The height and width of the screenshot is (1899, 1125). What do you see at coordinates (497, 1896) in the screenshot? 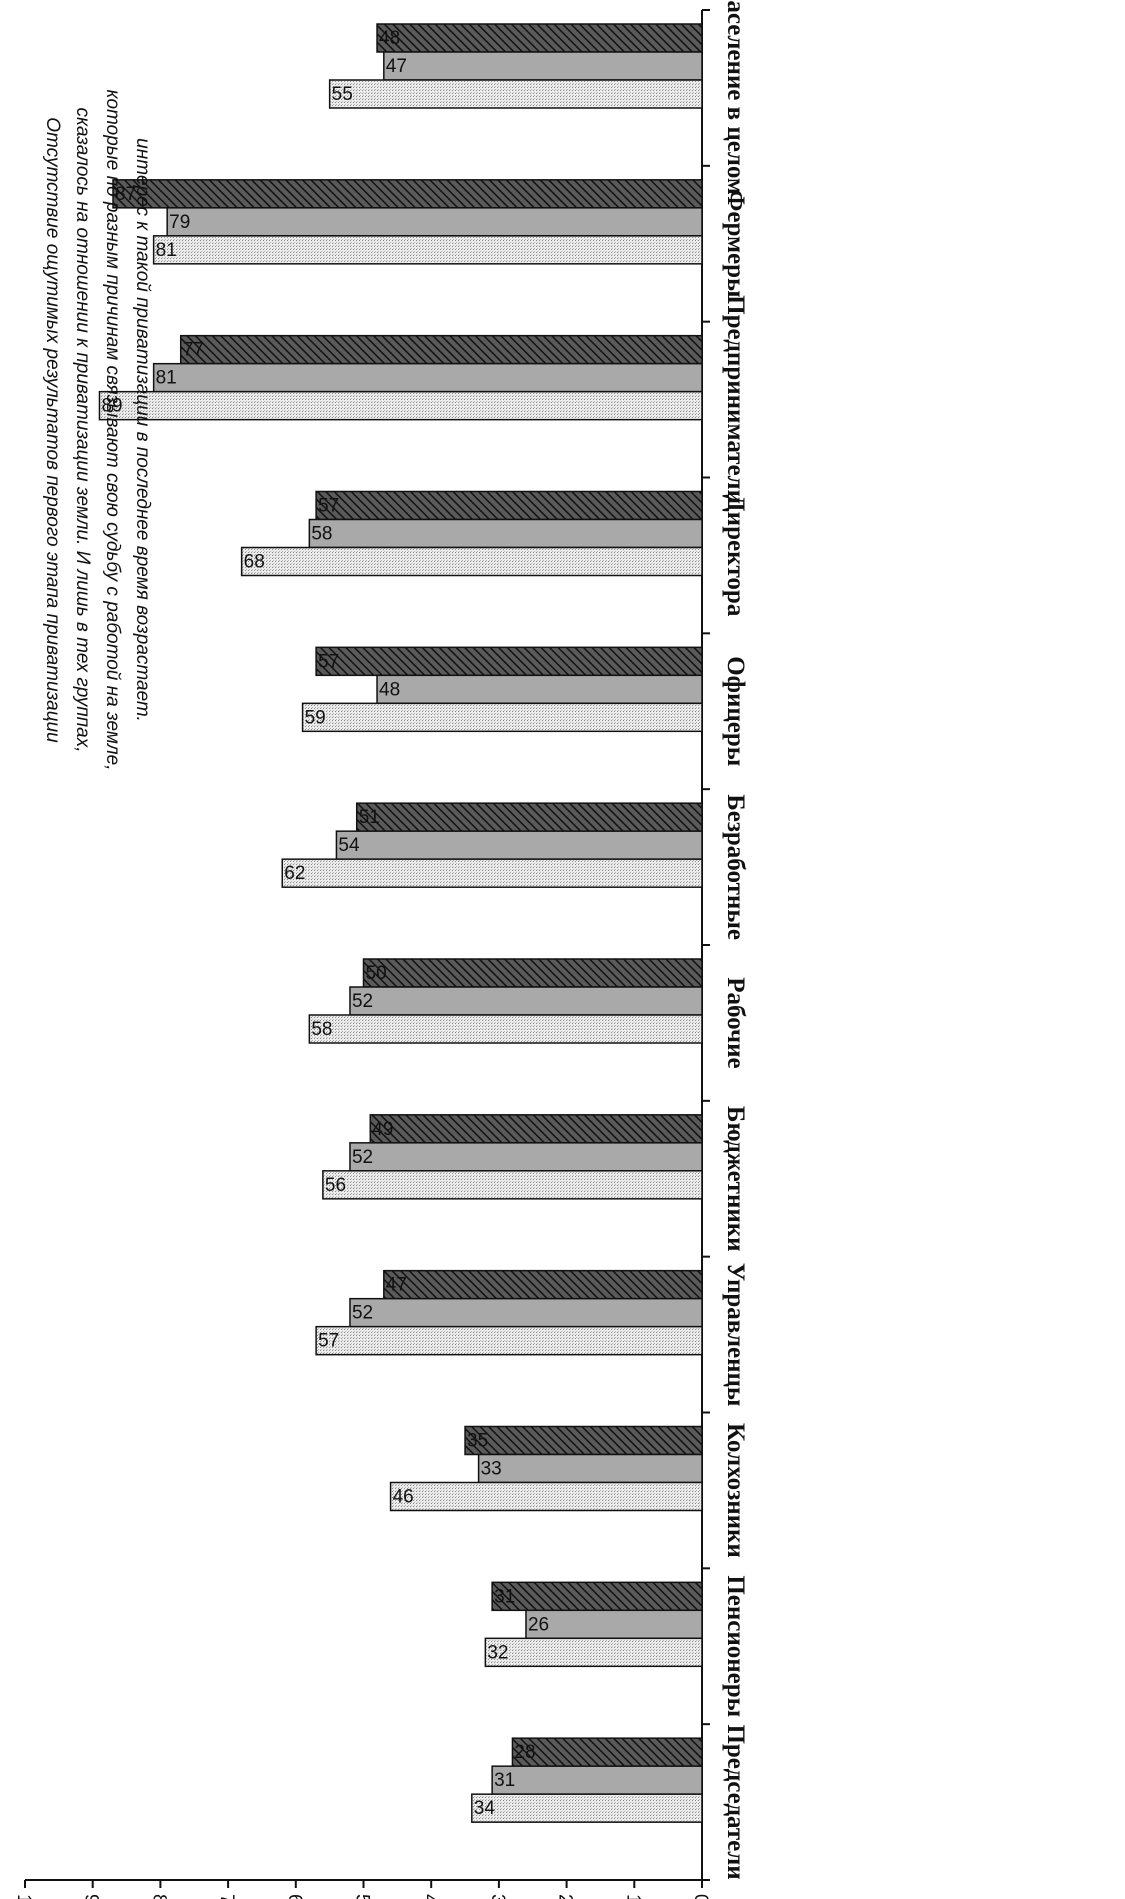
I see `tick-label: 30%` at bounding box center [497, 1896].